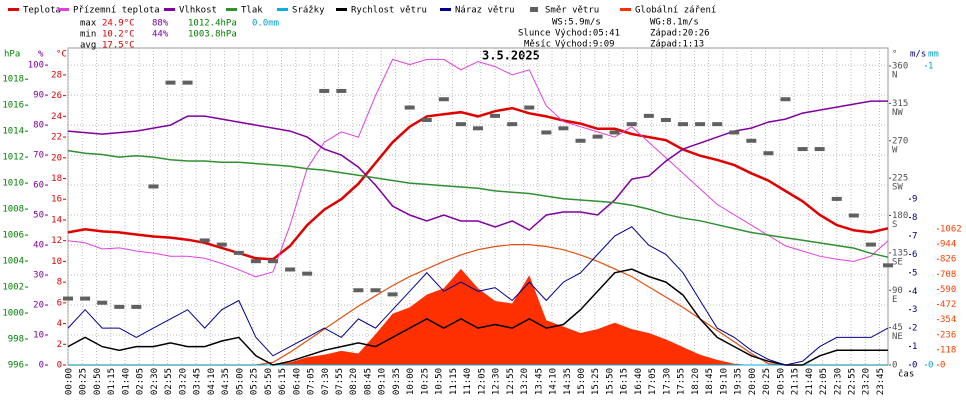  What do you see at coordinates (881, 381) in the screenshot?
I see `x-tick-label: 23:45` at bounding box center [881, 381].